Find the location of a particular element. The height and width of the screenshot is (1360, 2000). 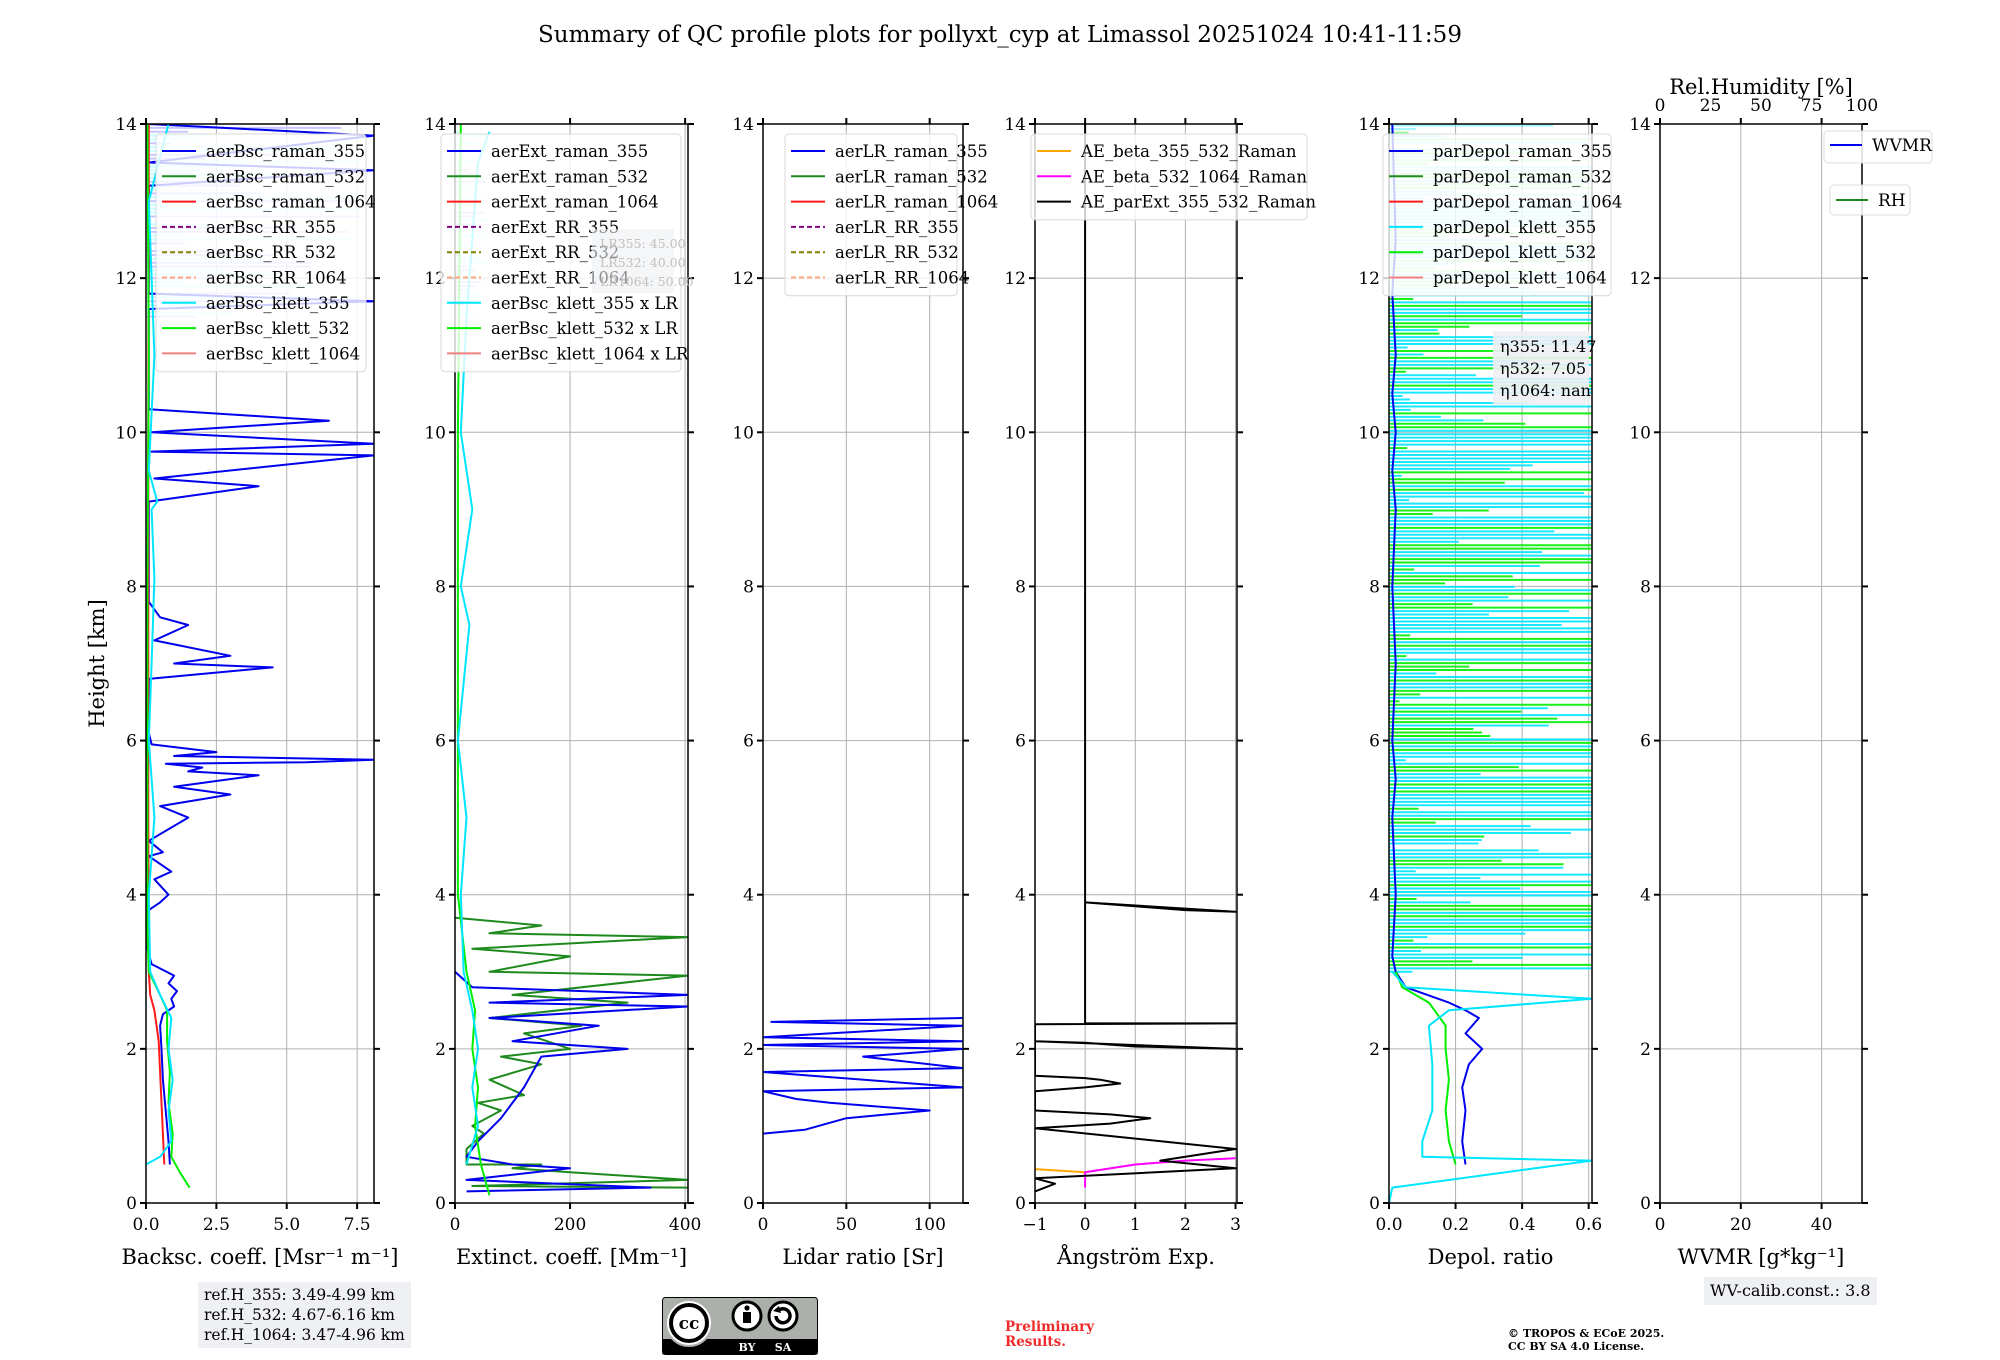

wv-calib-const: WV-calib.const.: 3.8 is located at coordinates (1790, 1290).